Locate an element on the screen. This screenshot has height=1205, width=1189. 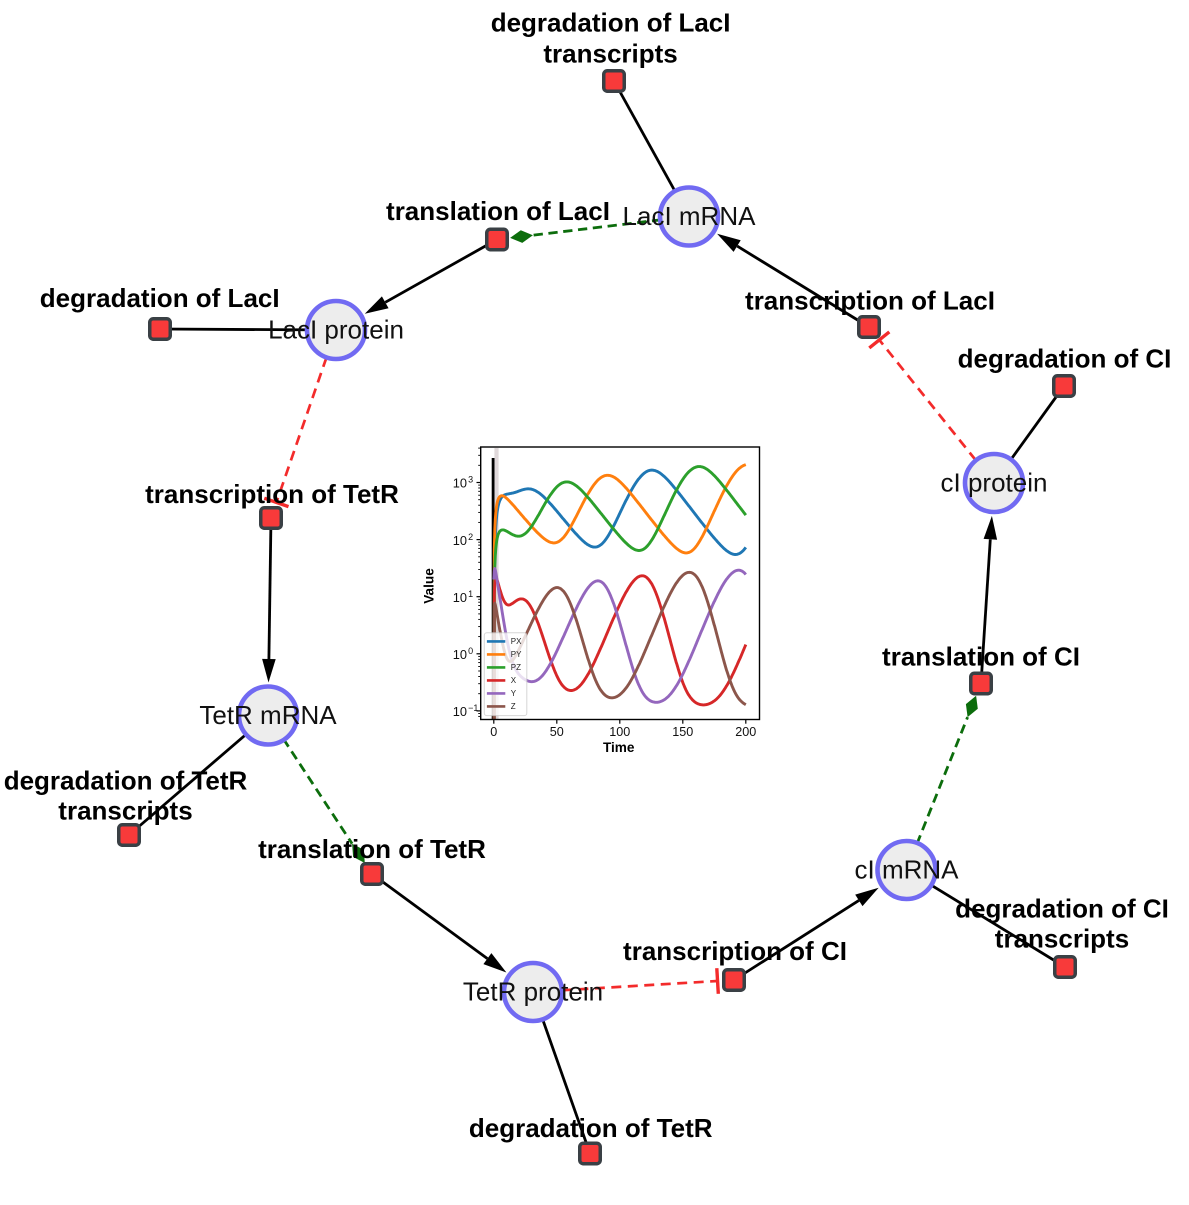
svg-text: translation of CI is located at coordinates (981, 657).